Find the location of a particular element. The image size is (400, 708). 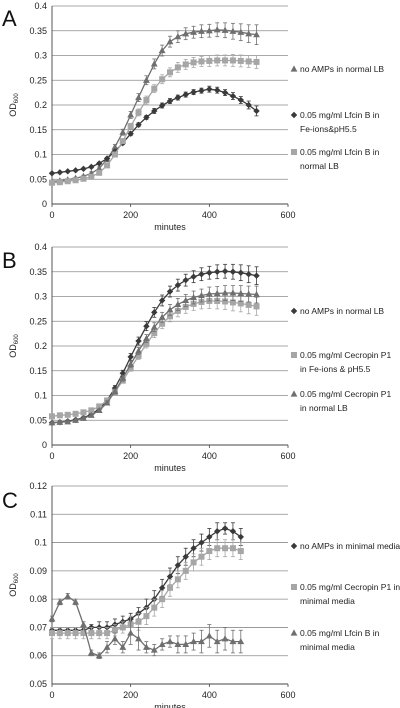

legend-label: no AMPs in normal LB is located at coordinates (342, 69).